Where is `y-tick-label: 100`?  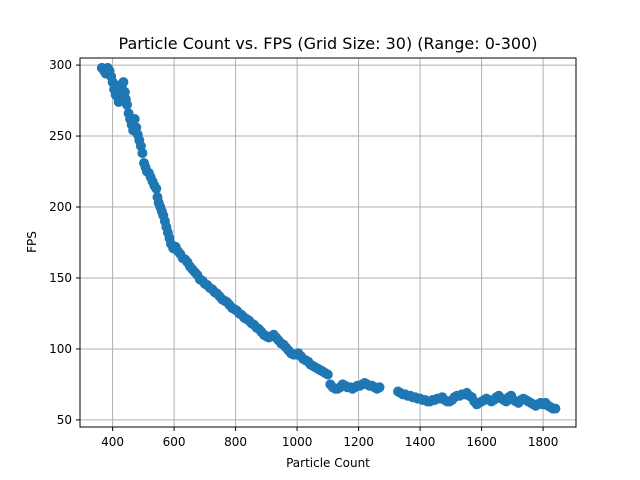
y-tick-label: 100 is located at coordinates (60, 349).